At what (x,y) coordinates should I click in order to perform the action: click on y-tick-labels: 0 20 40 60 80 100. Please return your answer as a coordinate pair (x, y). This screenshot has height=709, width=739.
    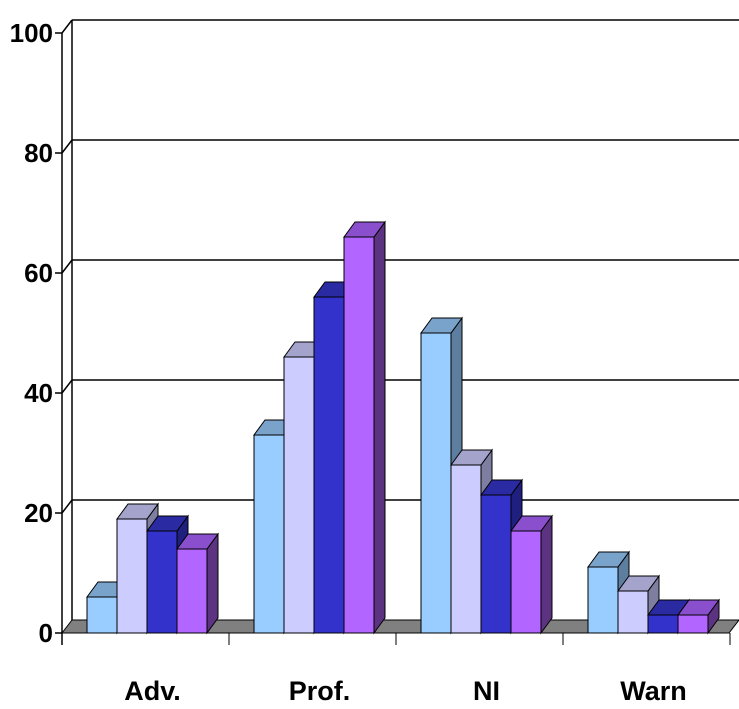
    Looking at the image, I should click on (31, 333).